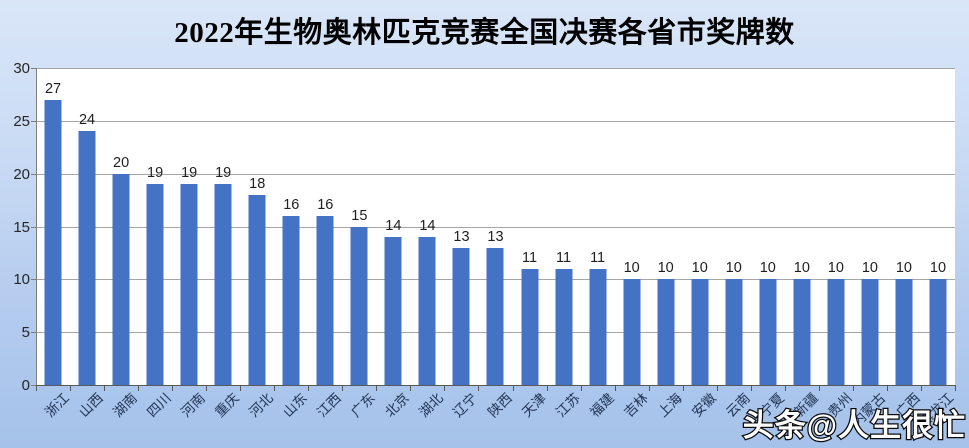 The height and width of the screenshot is (448, 969). Describe the element at coordinates (257, 289) in the screenshot. I see `bar-河北` at that location.